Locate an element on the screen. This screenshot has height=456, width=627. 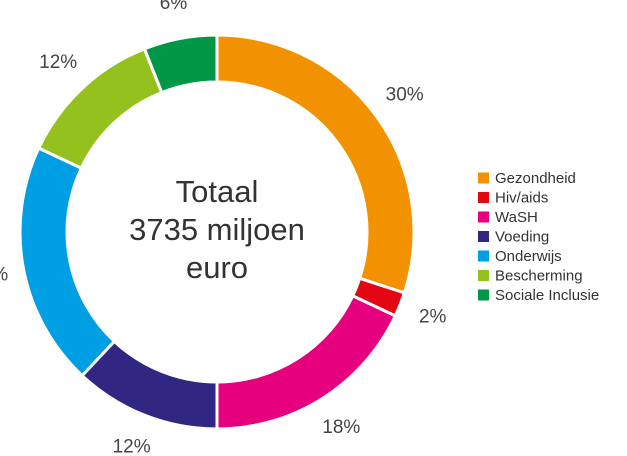
data-label: 18% is located at coordinates (341, 427).